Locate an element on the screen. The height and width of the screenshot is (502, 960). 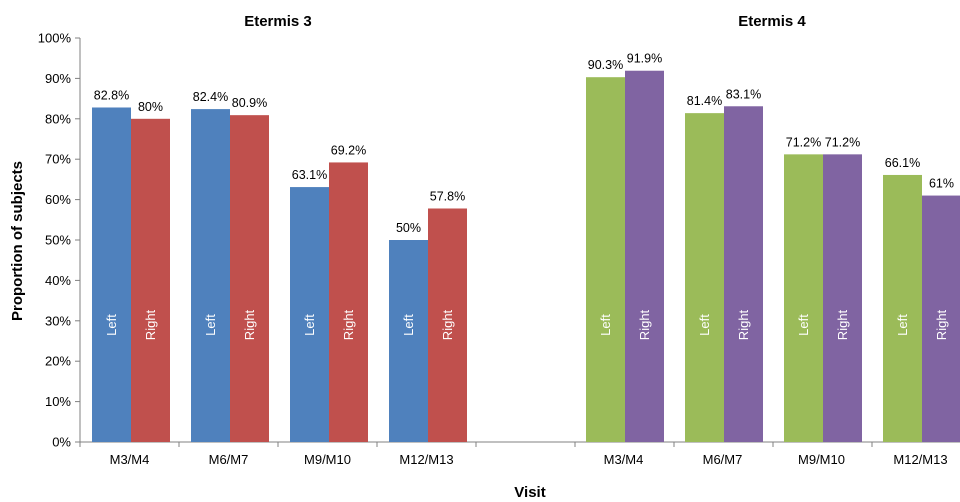
group-title: Etermis 3 is located at coordinates (278, 21).